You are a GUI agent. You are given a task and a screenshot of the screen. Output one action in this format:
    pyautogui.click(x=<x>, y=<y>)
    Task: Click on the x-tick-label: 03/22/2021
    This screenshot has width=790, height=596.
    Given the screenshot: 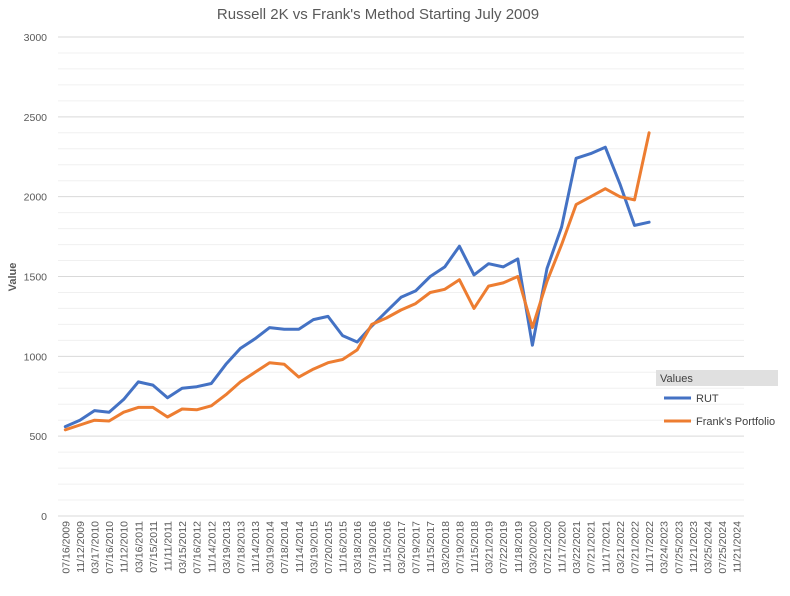 What is the action you would take?
    pyautogui.click(x=577, y=547)
    